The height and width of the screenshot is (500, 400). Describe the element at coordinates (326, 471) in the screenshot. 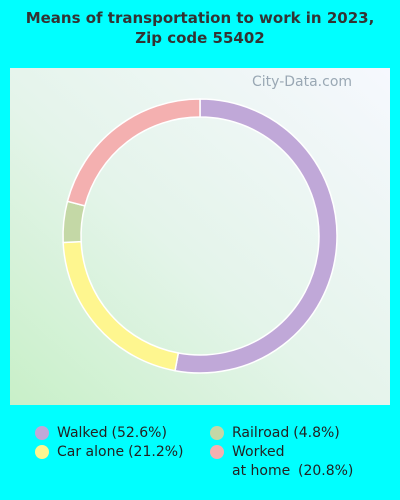

I see `legend-value: (20.8%)` at that location.